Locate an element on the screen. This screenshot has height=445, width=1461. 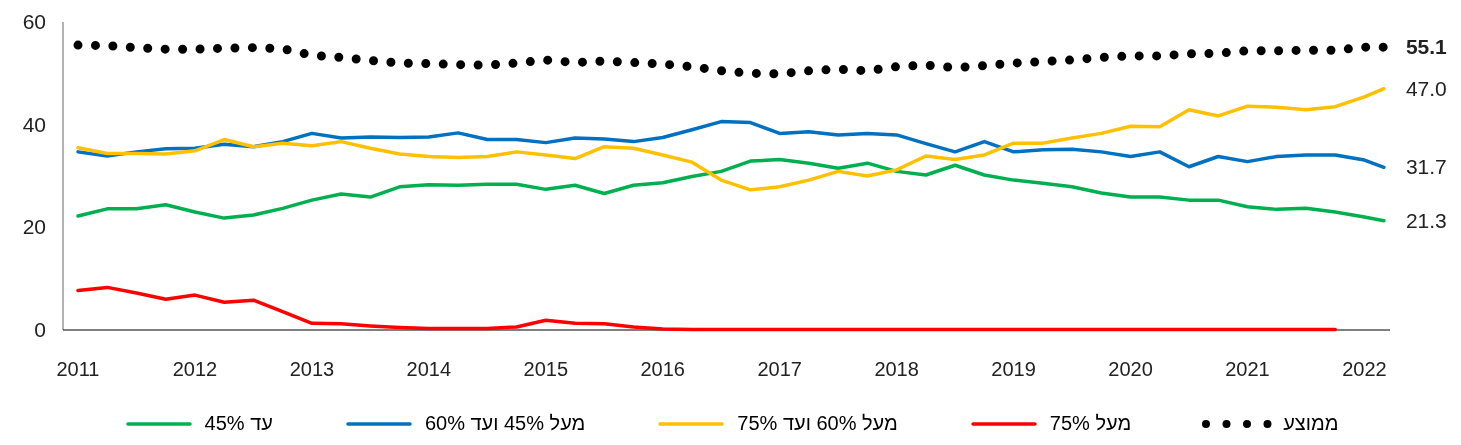
legend-label: מעל 60% ועד 75% is located at coordinates (817, 423).